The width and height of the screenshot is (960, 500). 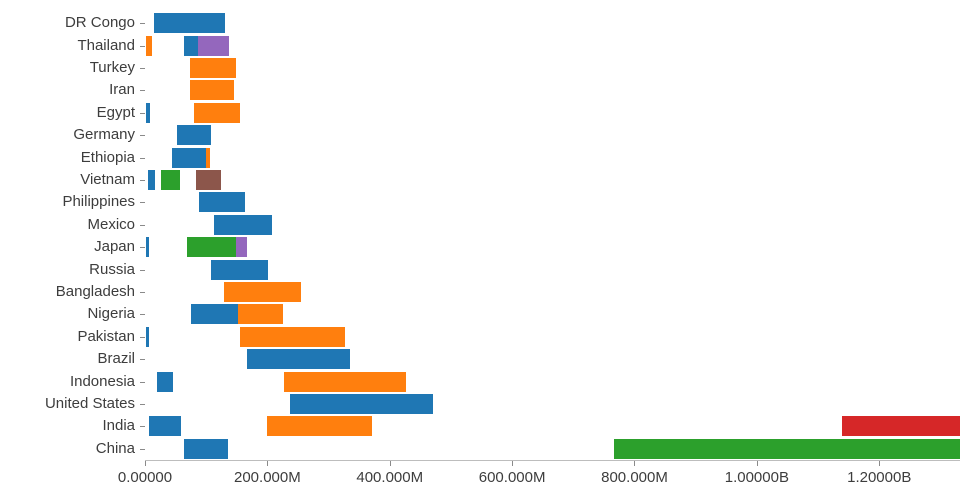 What do you see at coordinates (98, 202) in the screenshot?
I see `y-tick-label-philippines: Philippines` at bounding box center [98, 202].